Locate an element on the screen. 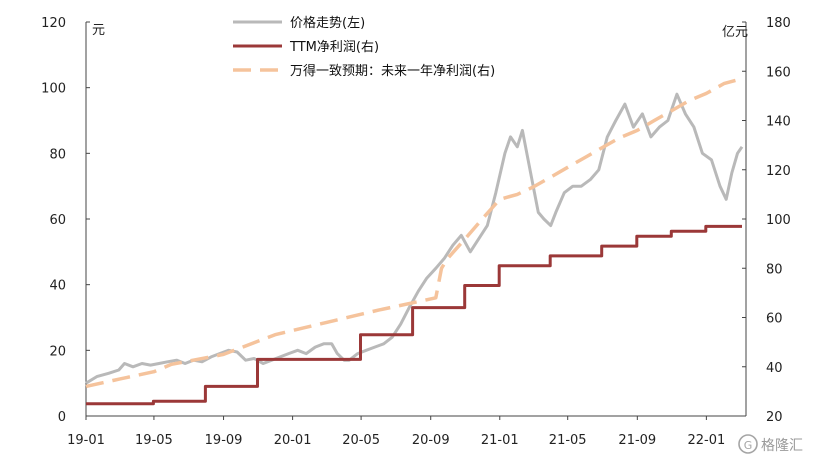 Image resolution: width=813 pixels, height=461 pixels. legend-label: TTM净利润(右) is located at coordinates (334, 47).